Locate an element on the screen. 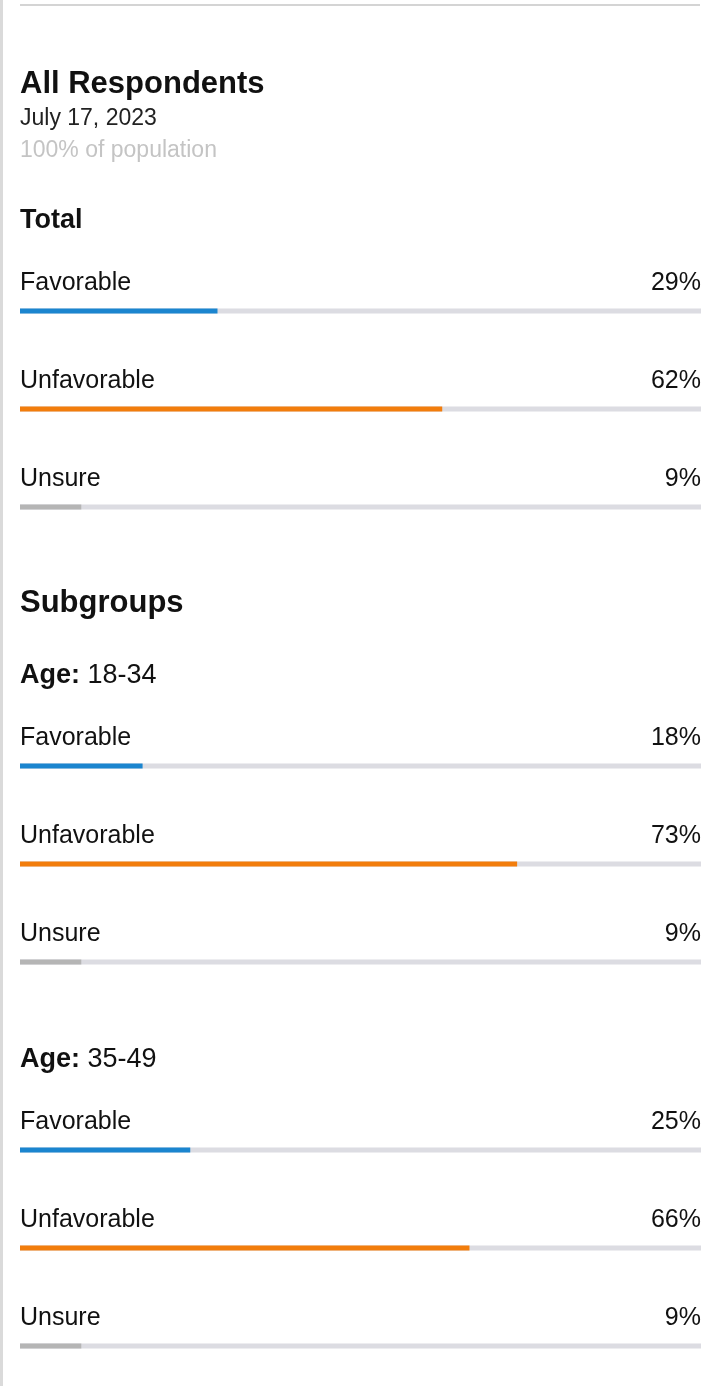 This screenshot has width=720, height=1386. data-label: 25% is located at coordinates (675, 1120).